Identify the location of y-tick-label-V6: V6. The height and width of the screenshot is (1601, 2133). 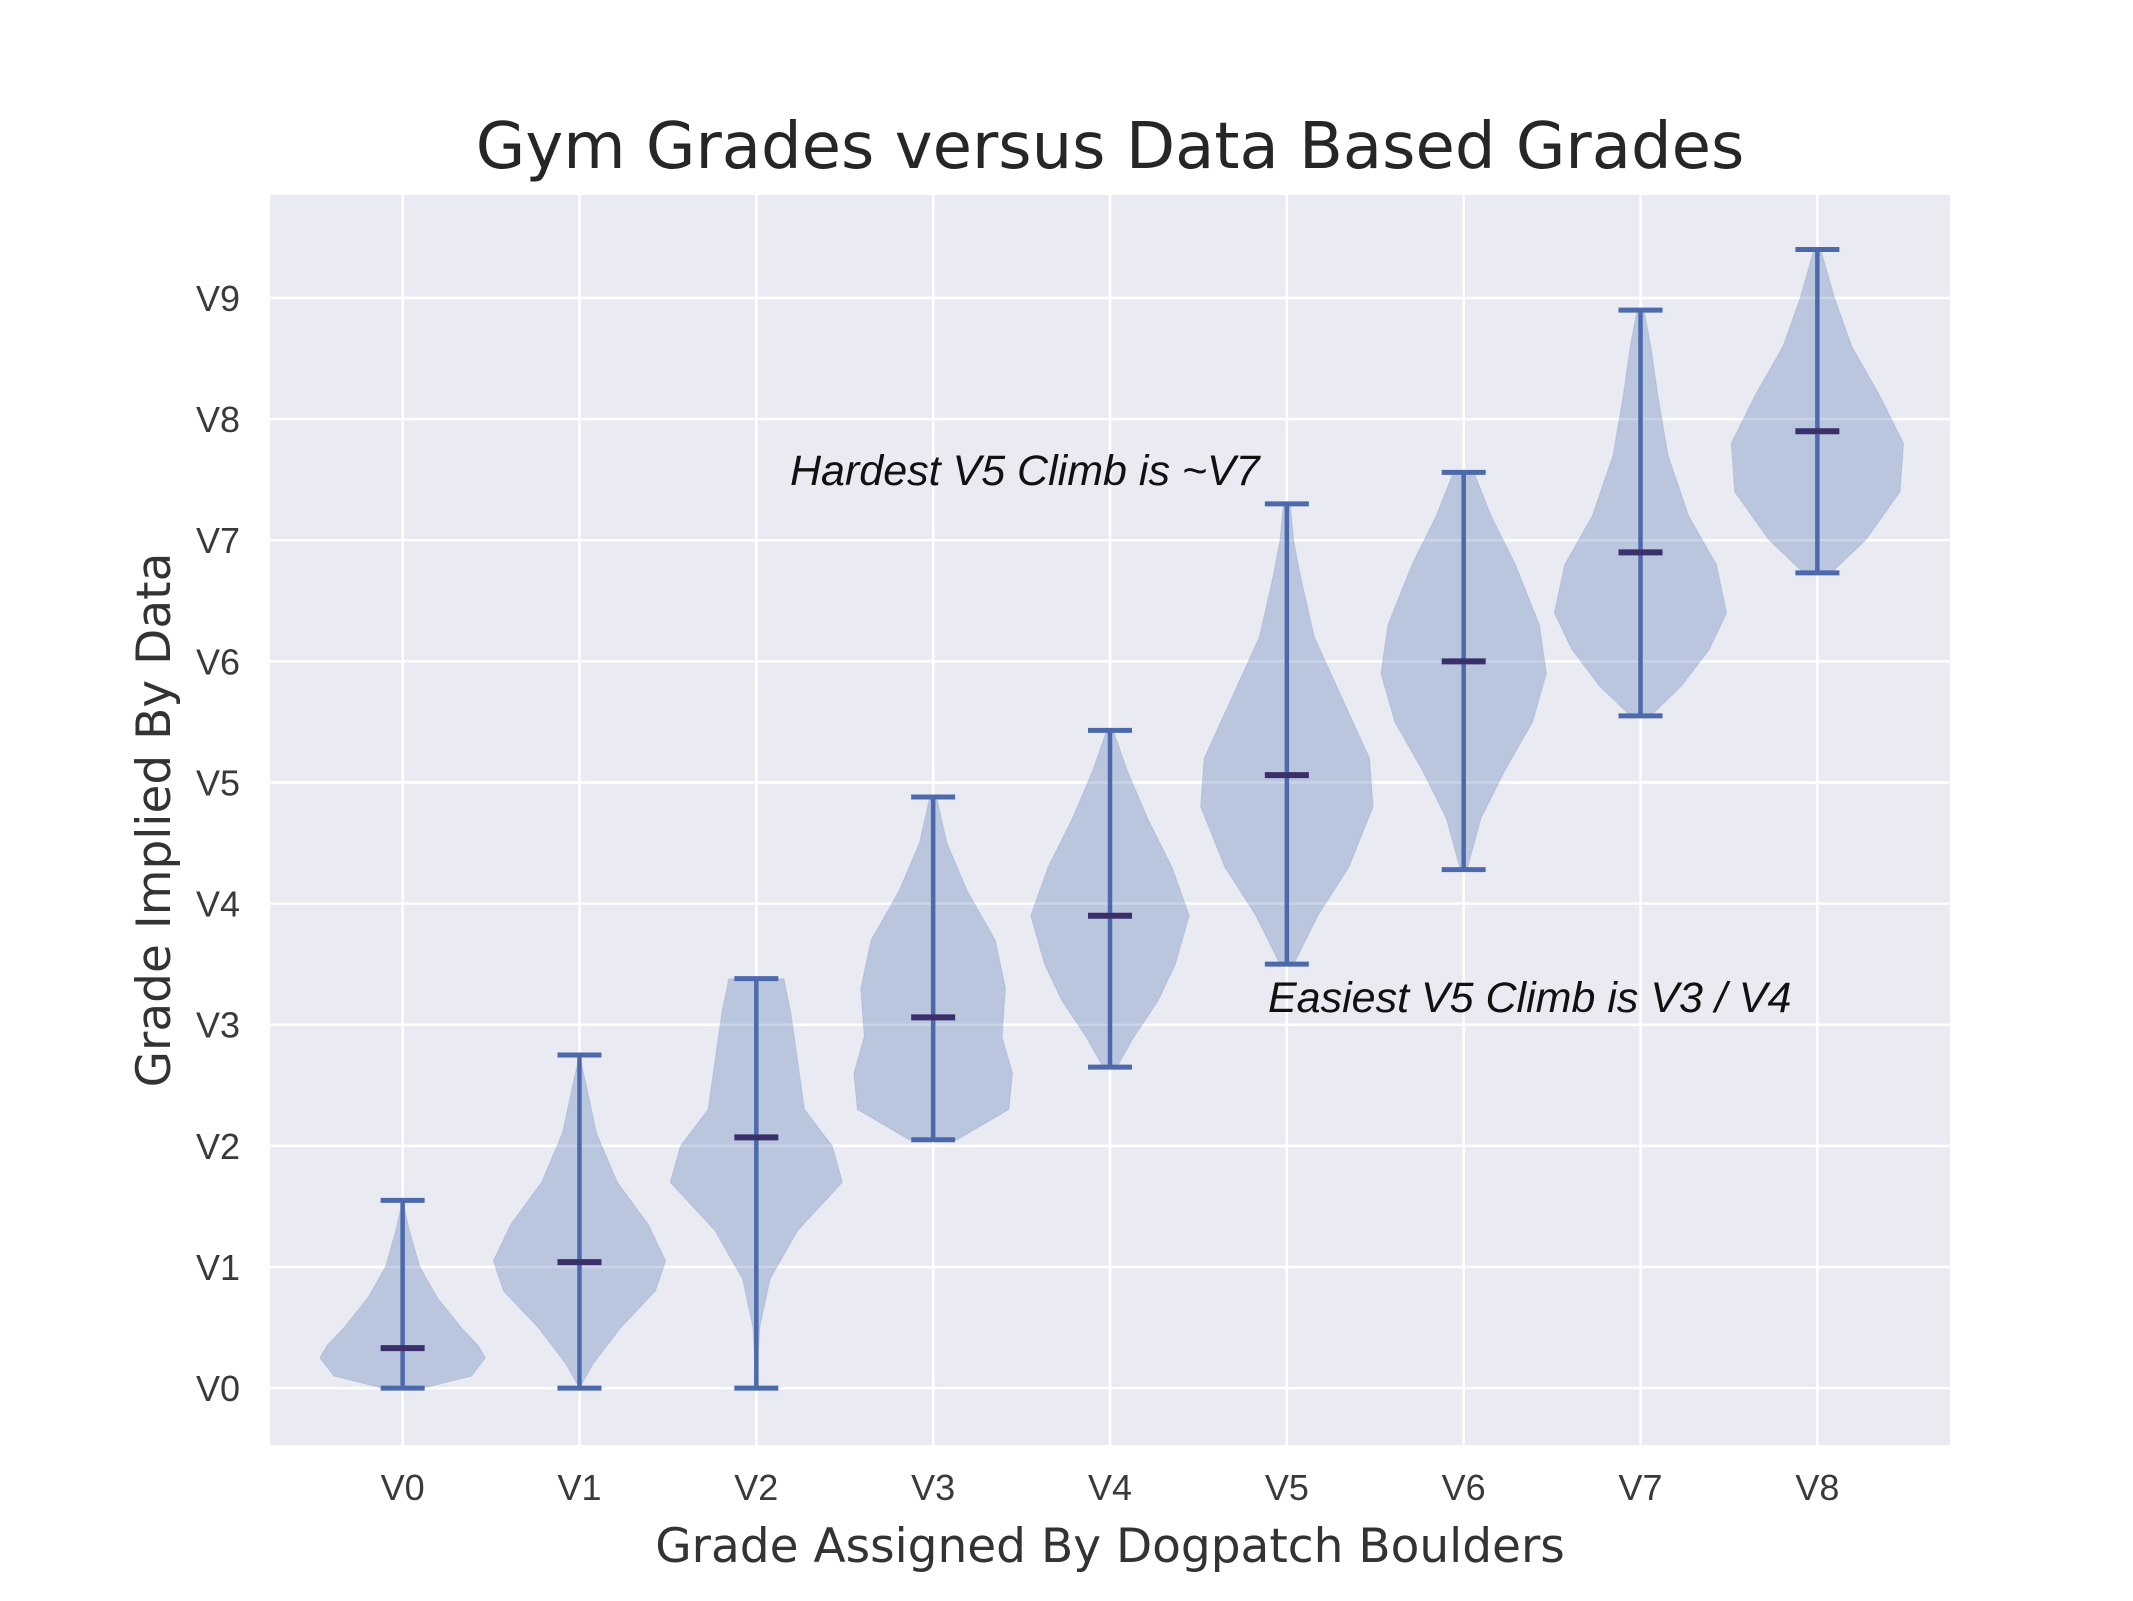
(218, 661).